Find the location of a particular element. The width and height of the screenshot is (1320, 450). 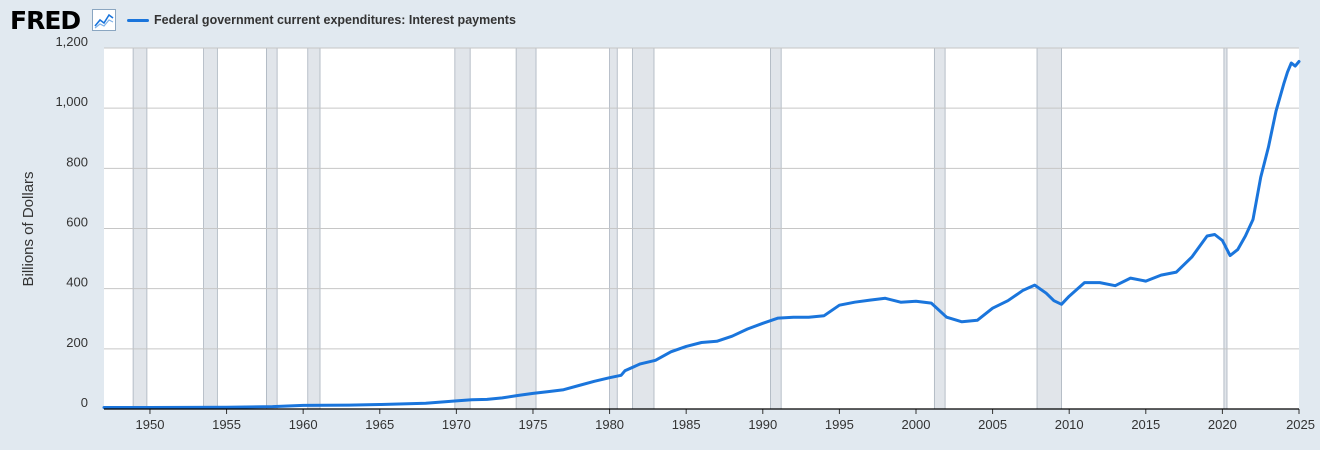

y-tick-label: 200 is located at coordinates (77, 342).